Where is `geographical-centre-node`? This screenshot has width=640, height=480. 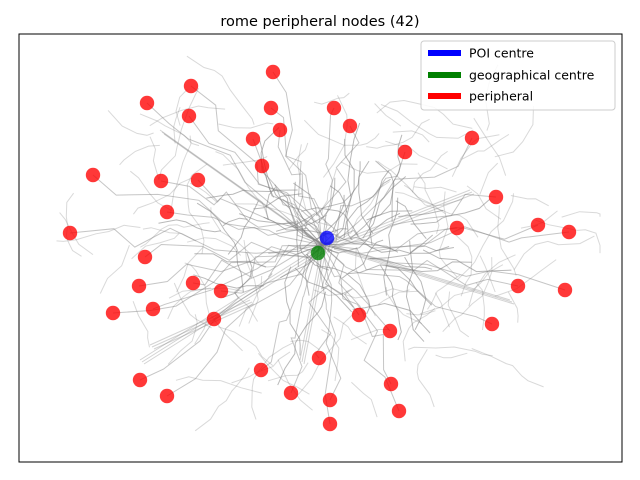 geographical-centre-node is located at coordinates (318, 253).